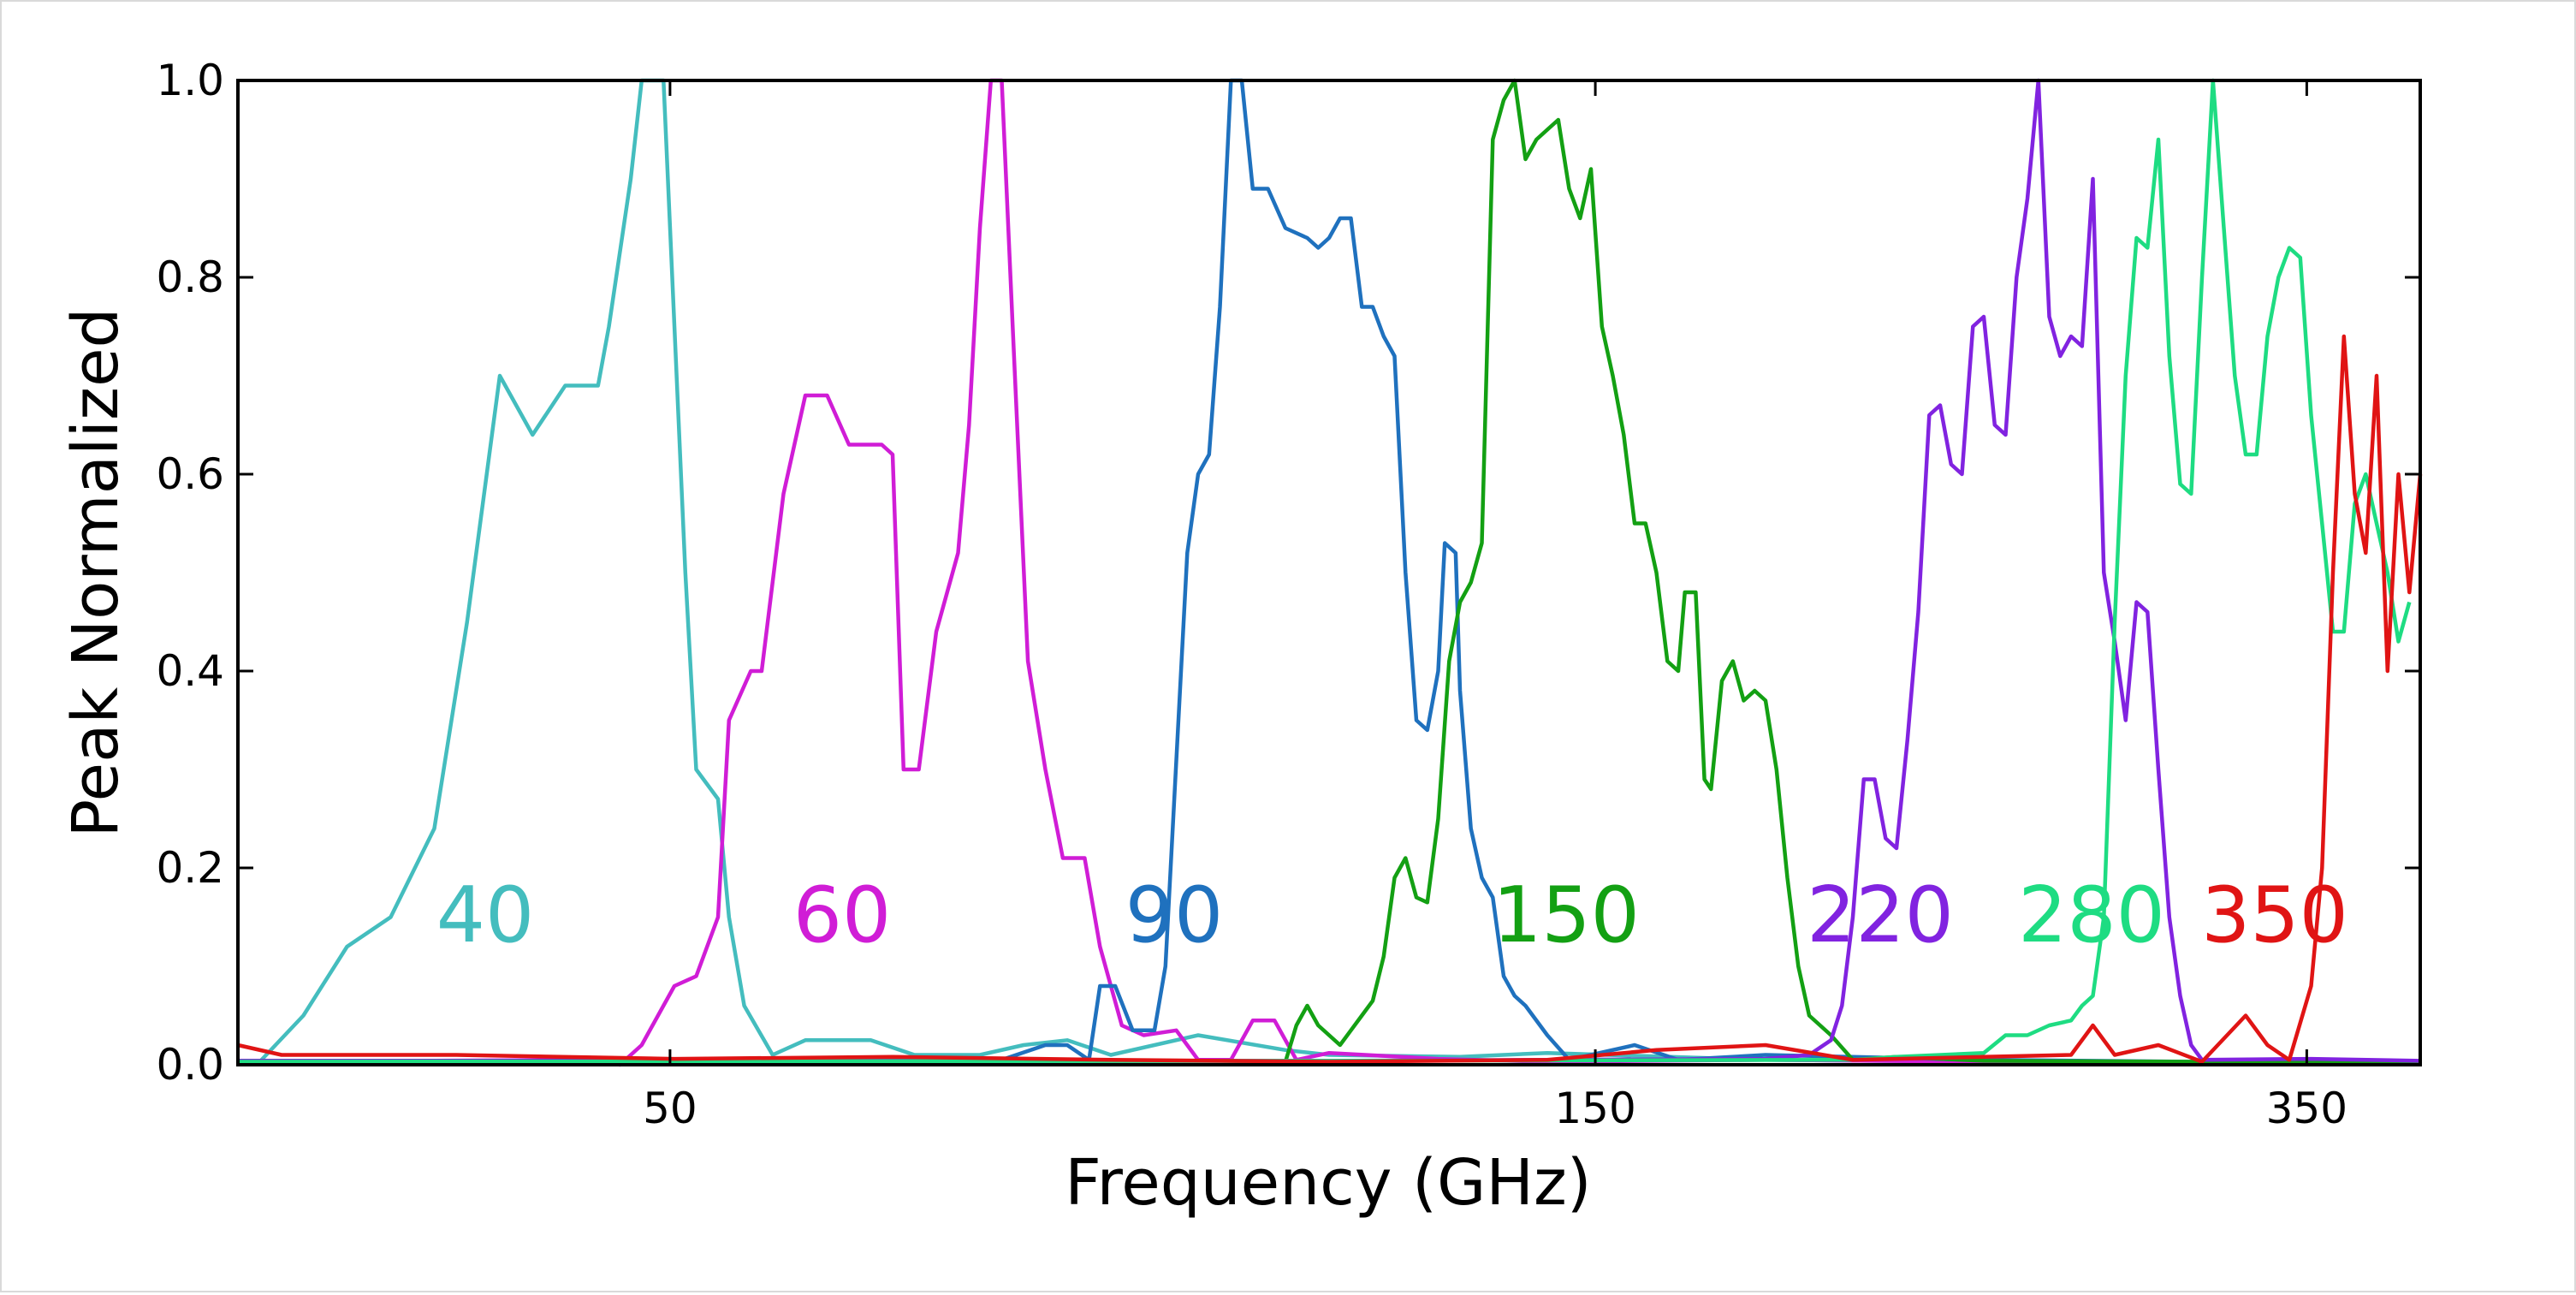 This screenshot has width=2576, height=1295. I want to click on y-tick-label: 1.0, so click(190, 80).